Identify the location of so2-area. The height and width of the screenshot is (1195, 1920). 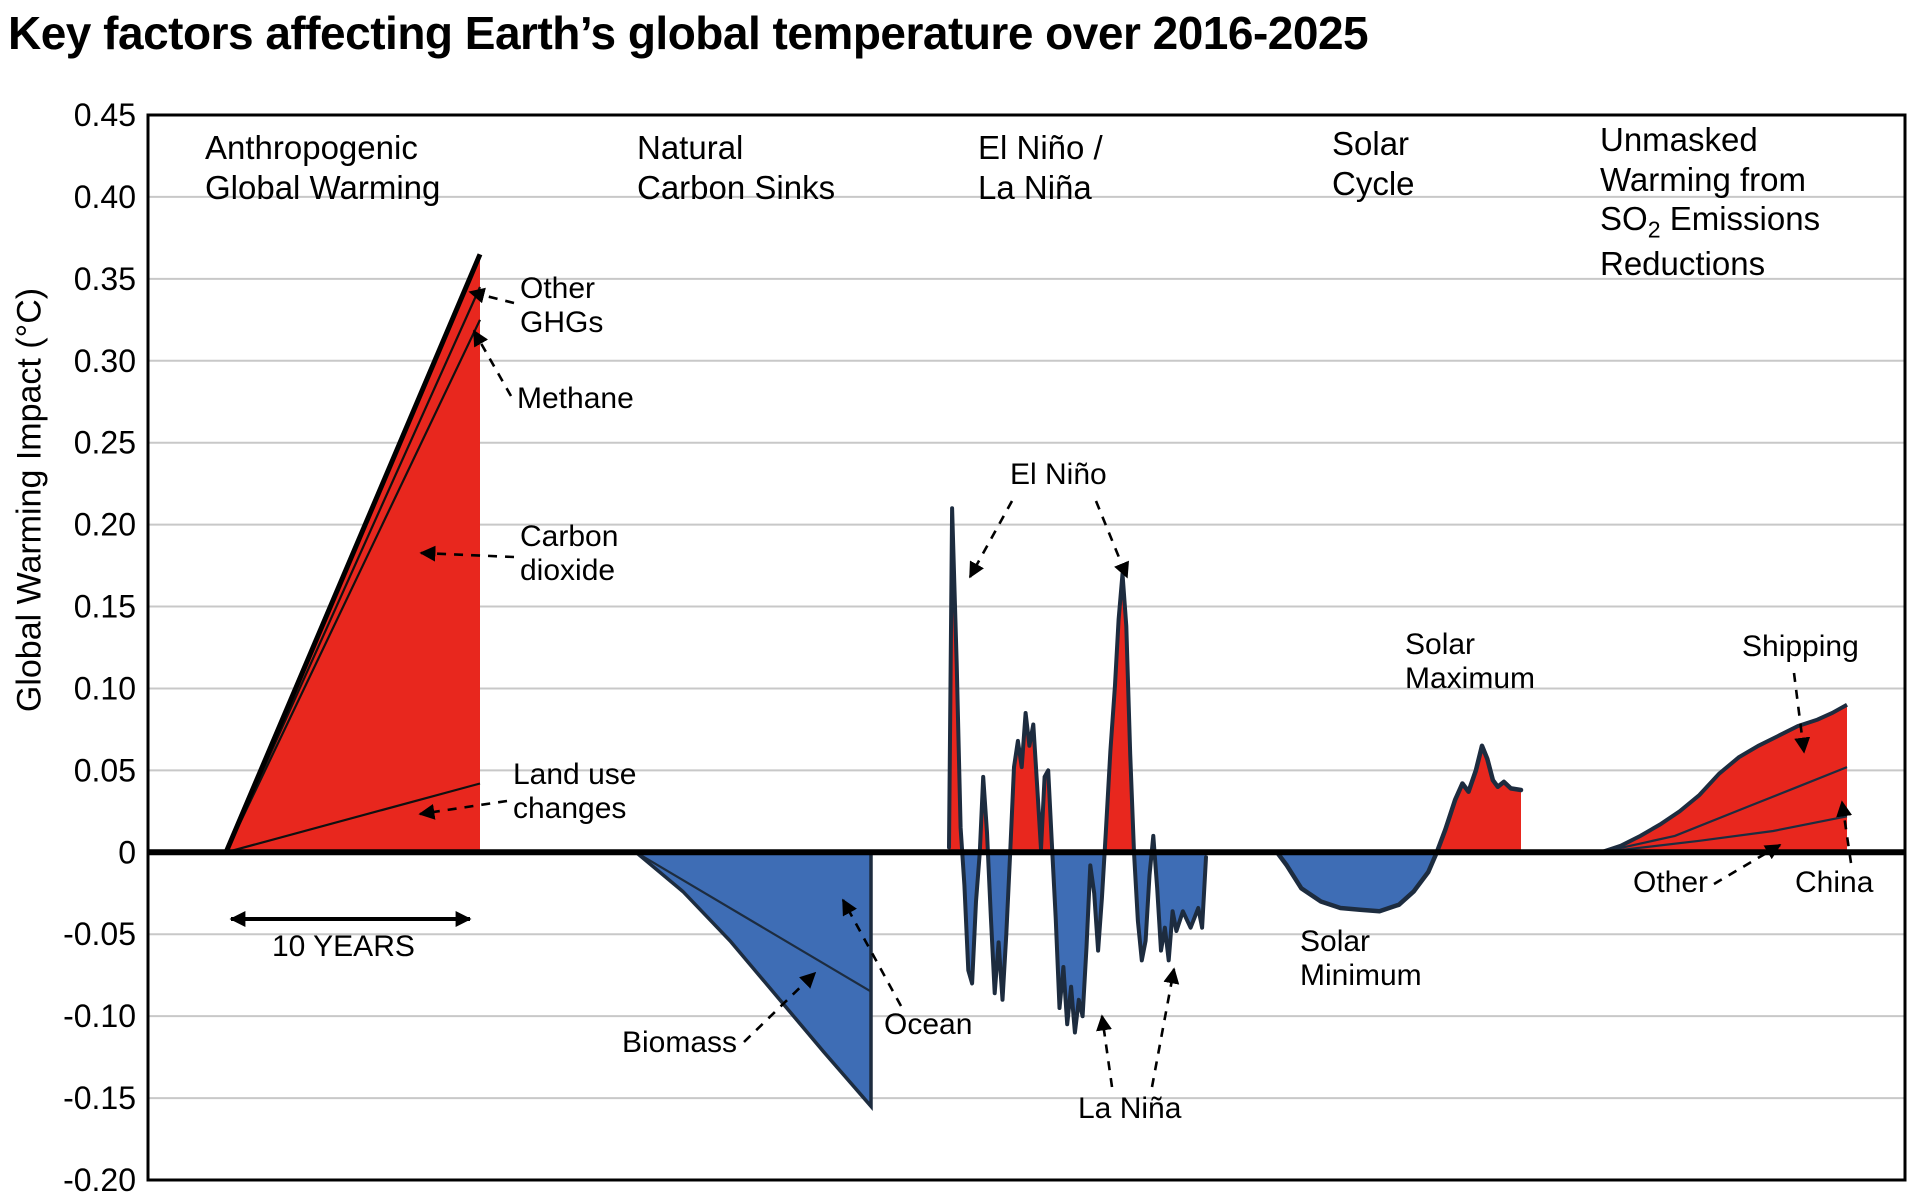
(1724, 778).